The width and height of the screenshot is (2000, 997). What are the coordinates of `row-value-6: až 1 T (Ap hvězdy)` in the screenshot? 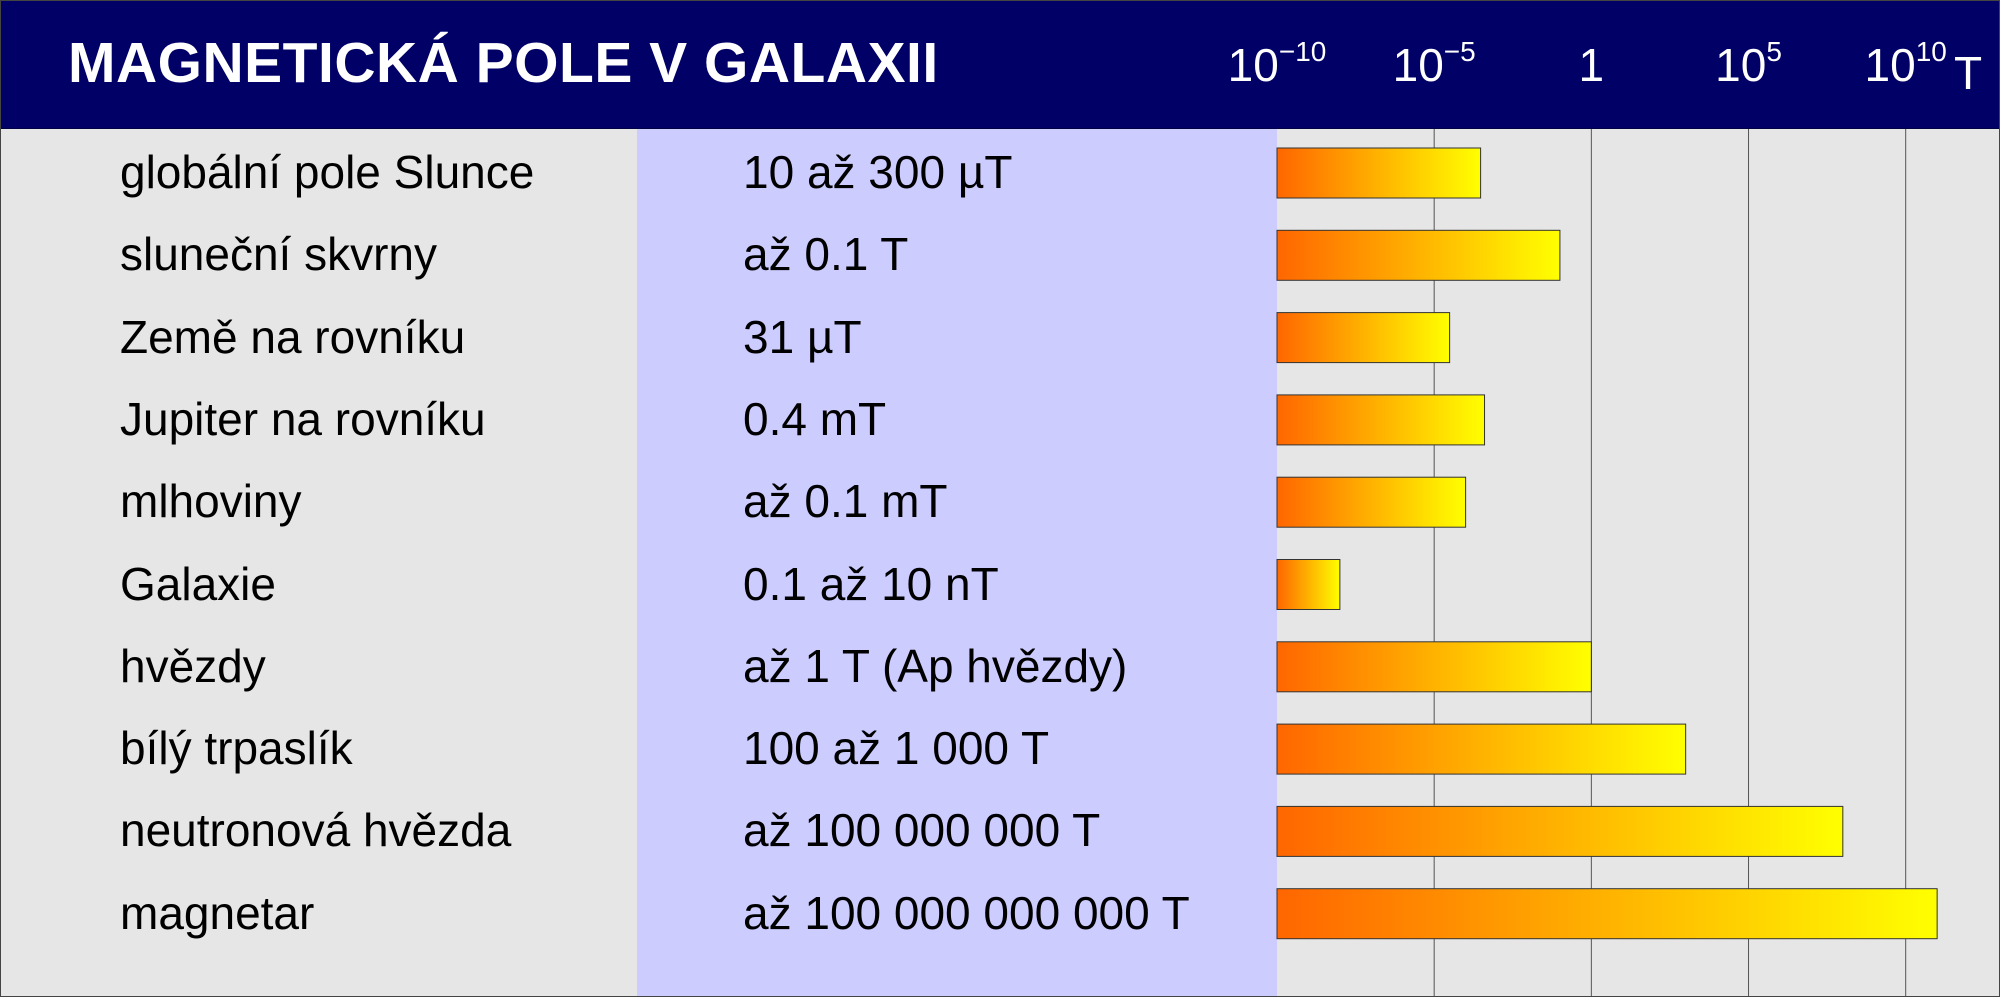 It's located at (935, 665).